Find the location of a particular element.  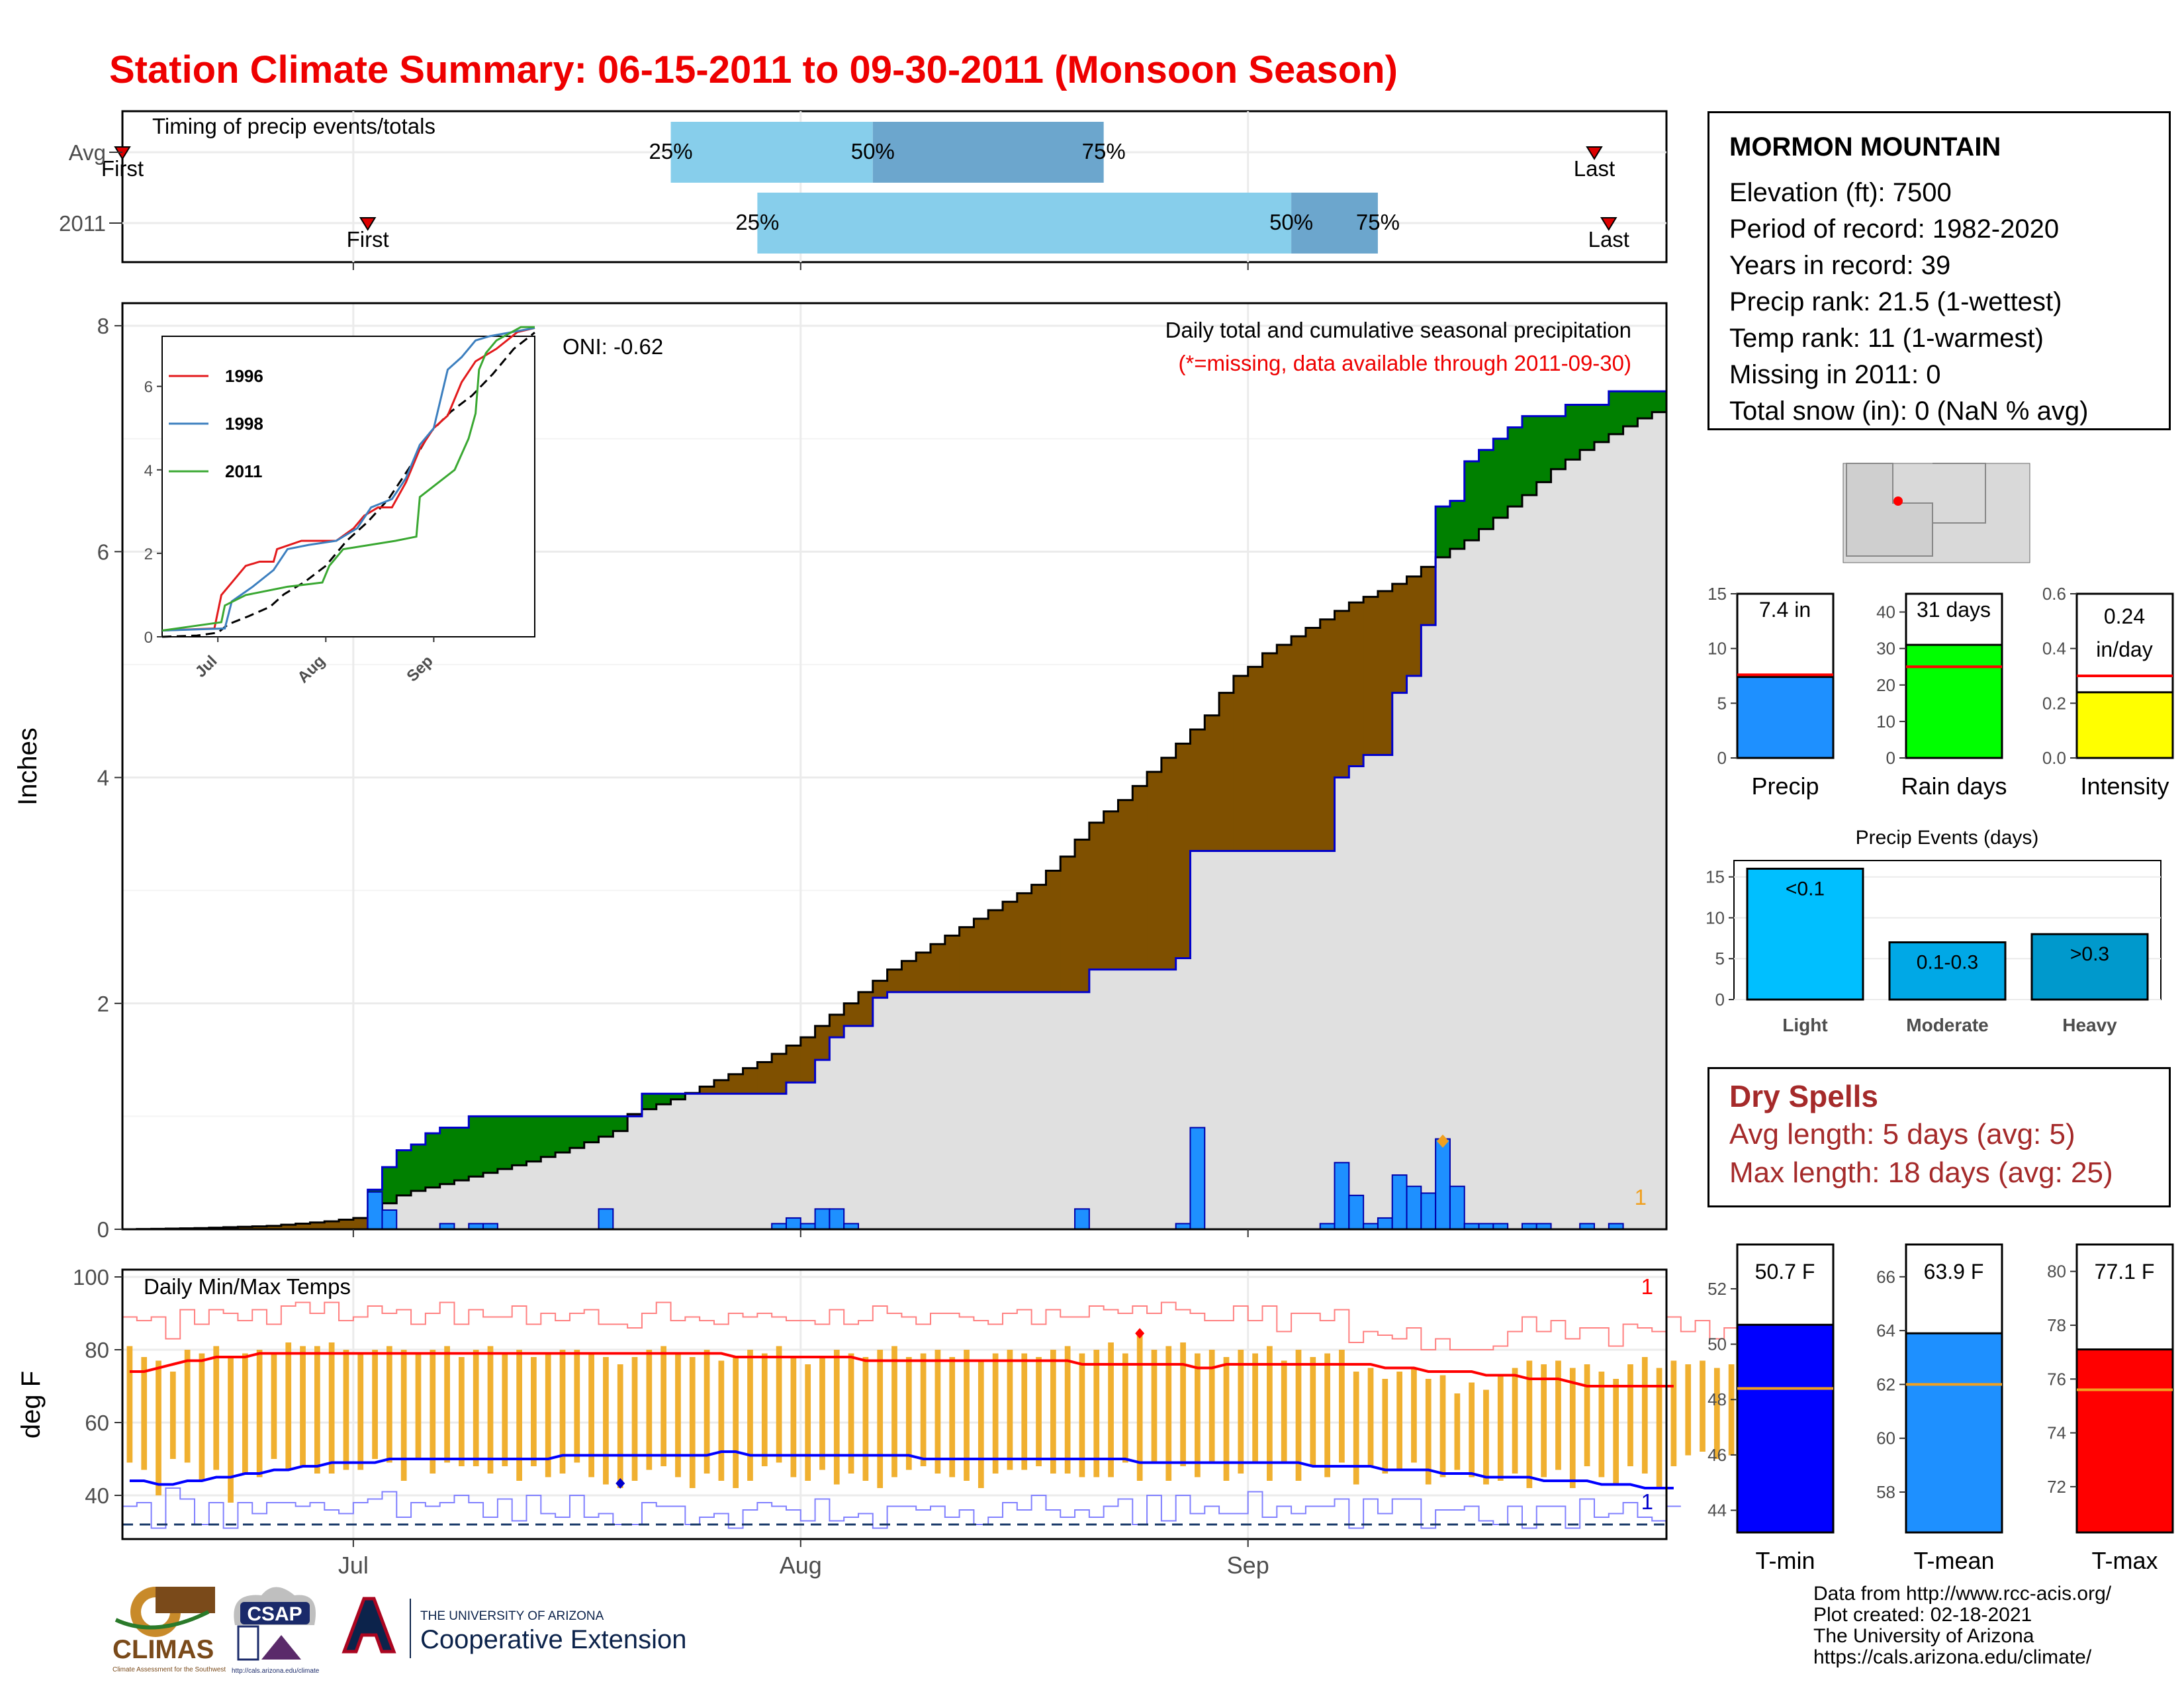

inset-y-tick-label: 6 is located at coordinates (148, 388).